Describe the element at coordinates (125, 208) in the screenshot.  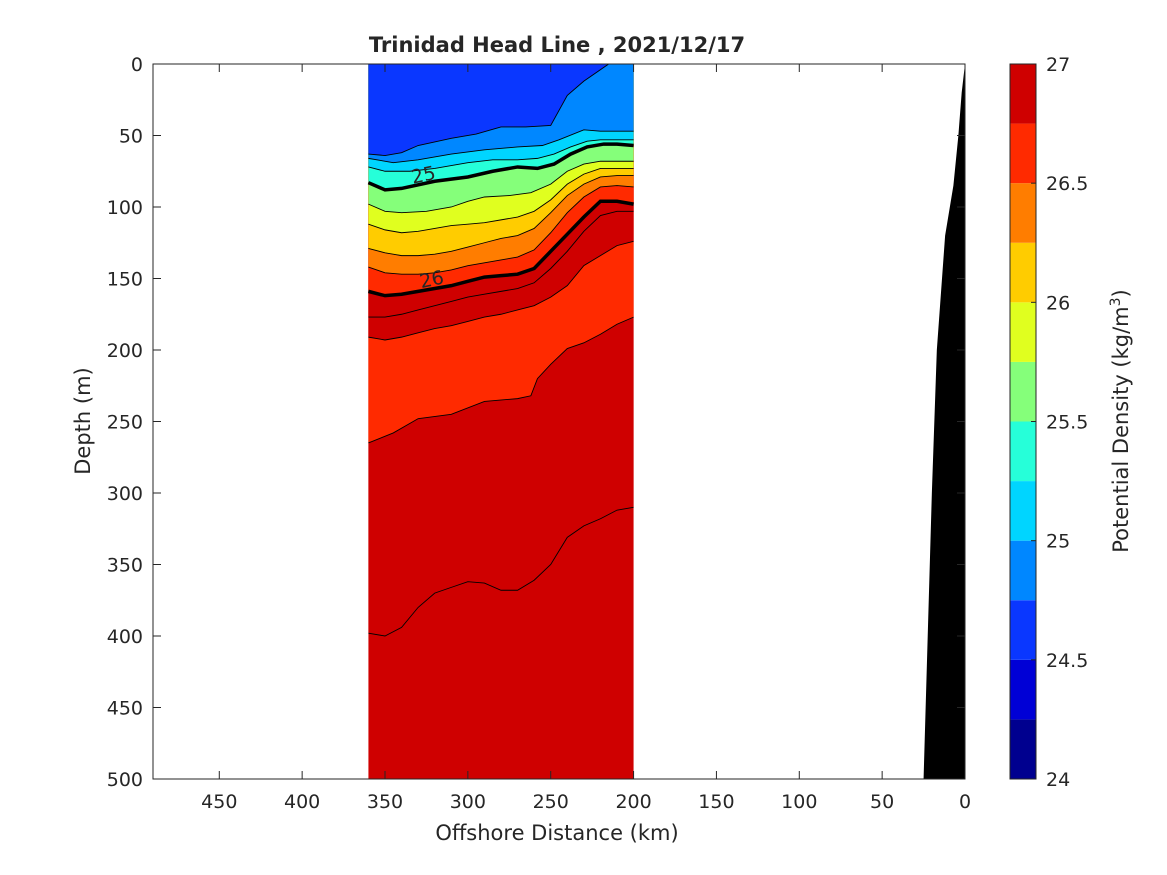
I see `y-tick-label: 100` at that location.